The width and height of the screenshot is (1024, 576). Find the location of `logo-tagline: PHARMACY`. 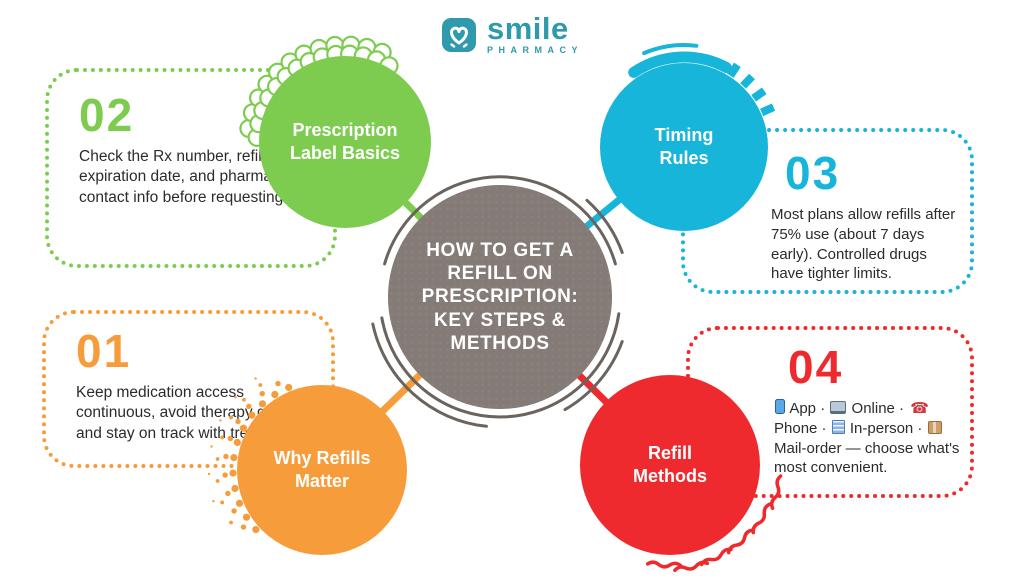

logo-tagline: PHARMACY is located at coordinates (535, 50).